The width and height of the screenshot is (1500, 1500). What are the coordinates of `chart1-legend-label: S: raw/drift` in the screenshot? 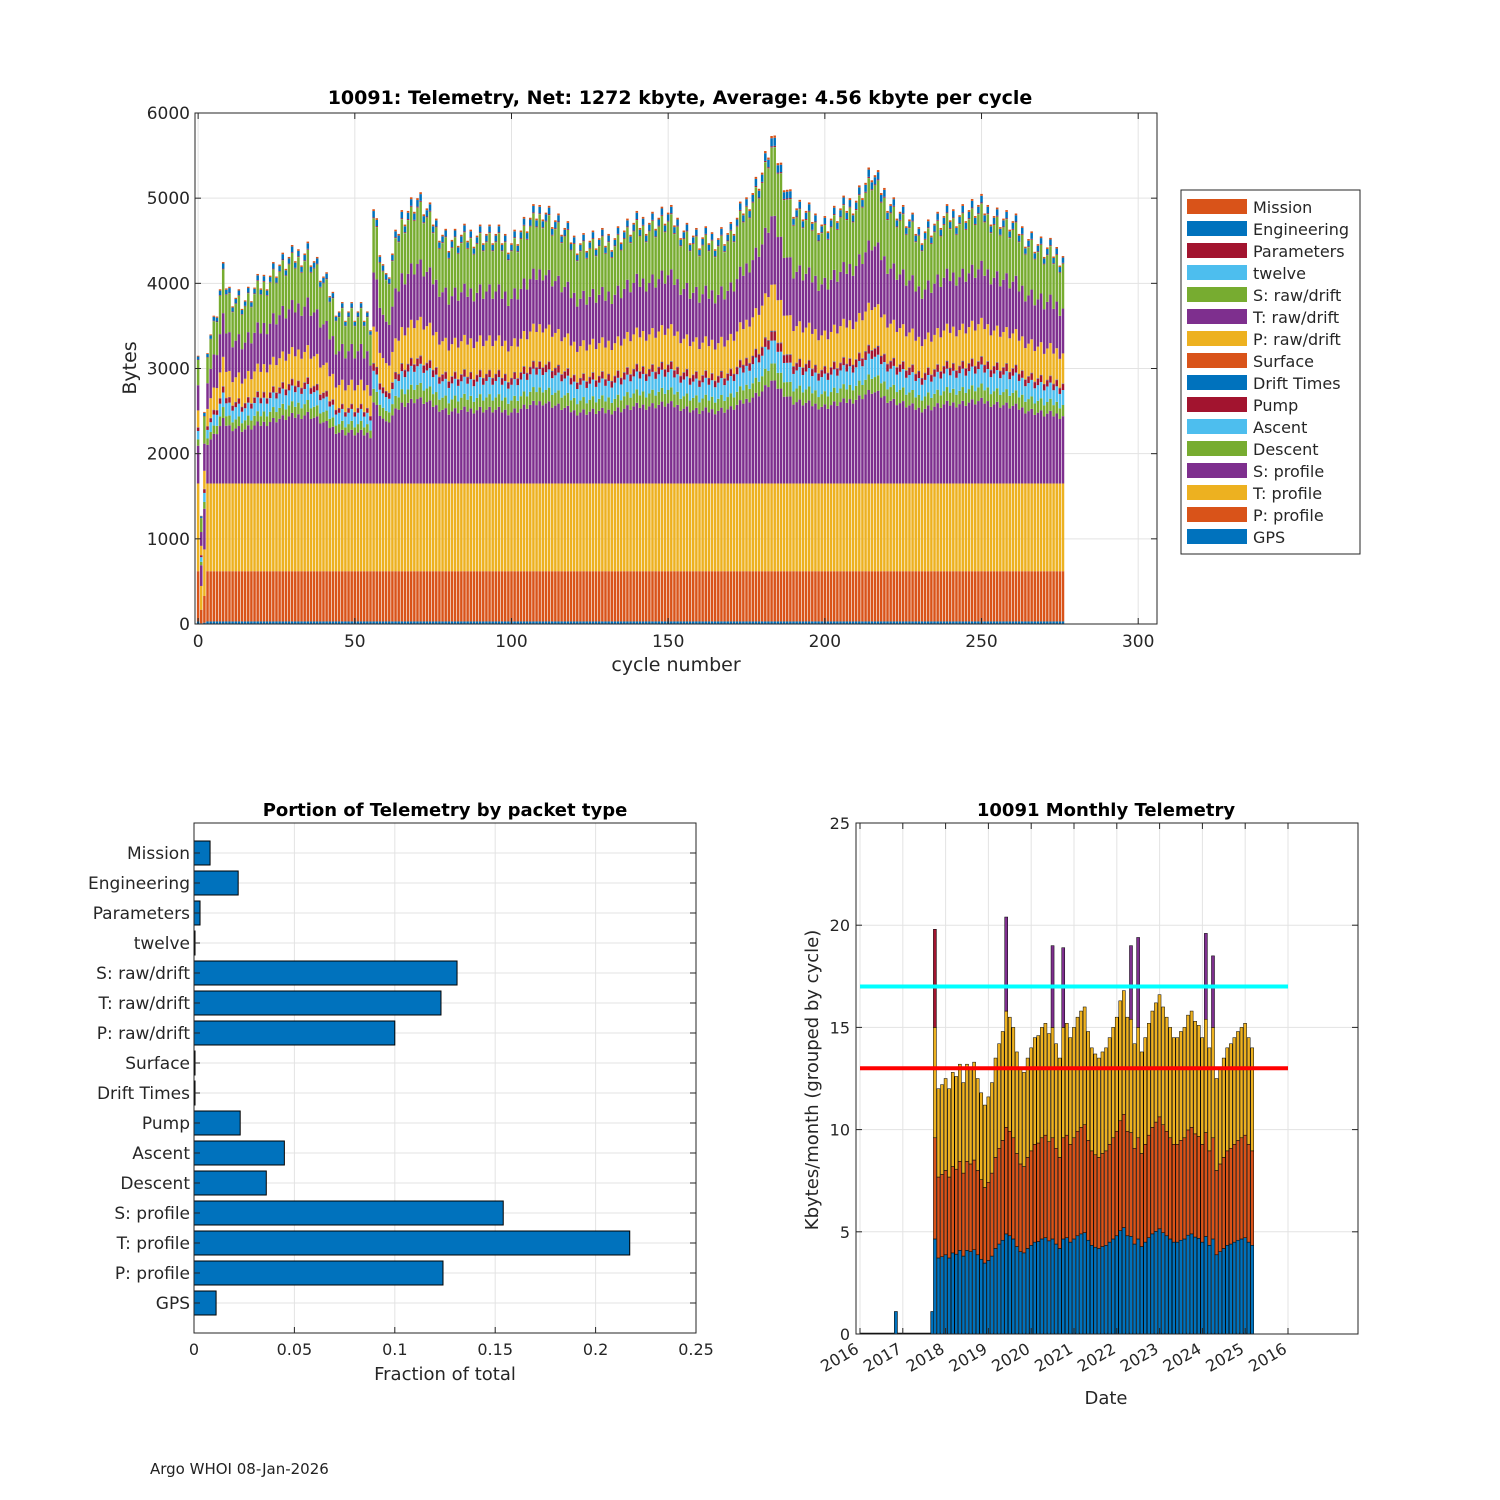 It's located at (1297, 295).